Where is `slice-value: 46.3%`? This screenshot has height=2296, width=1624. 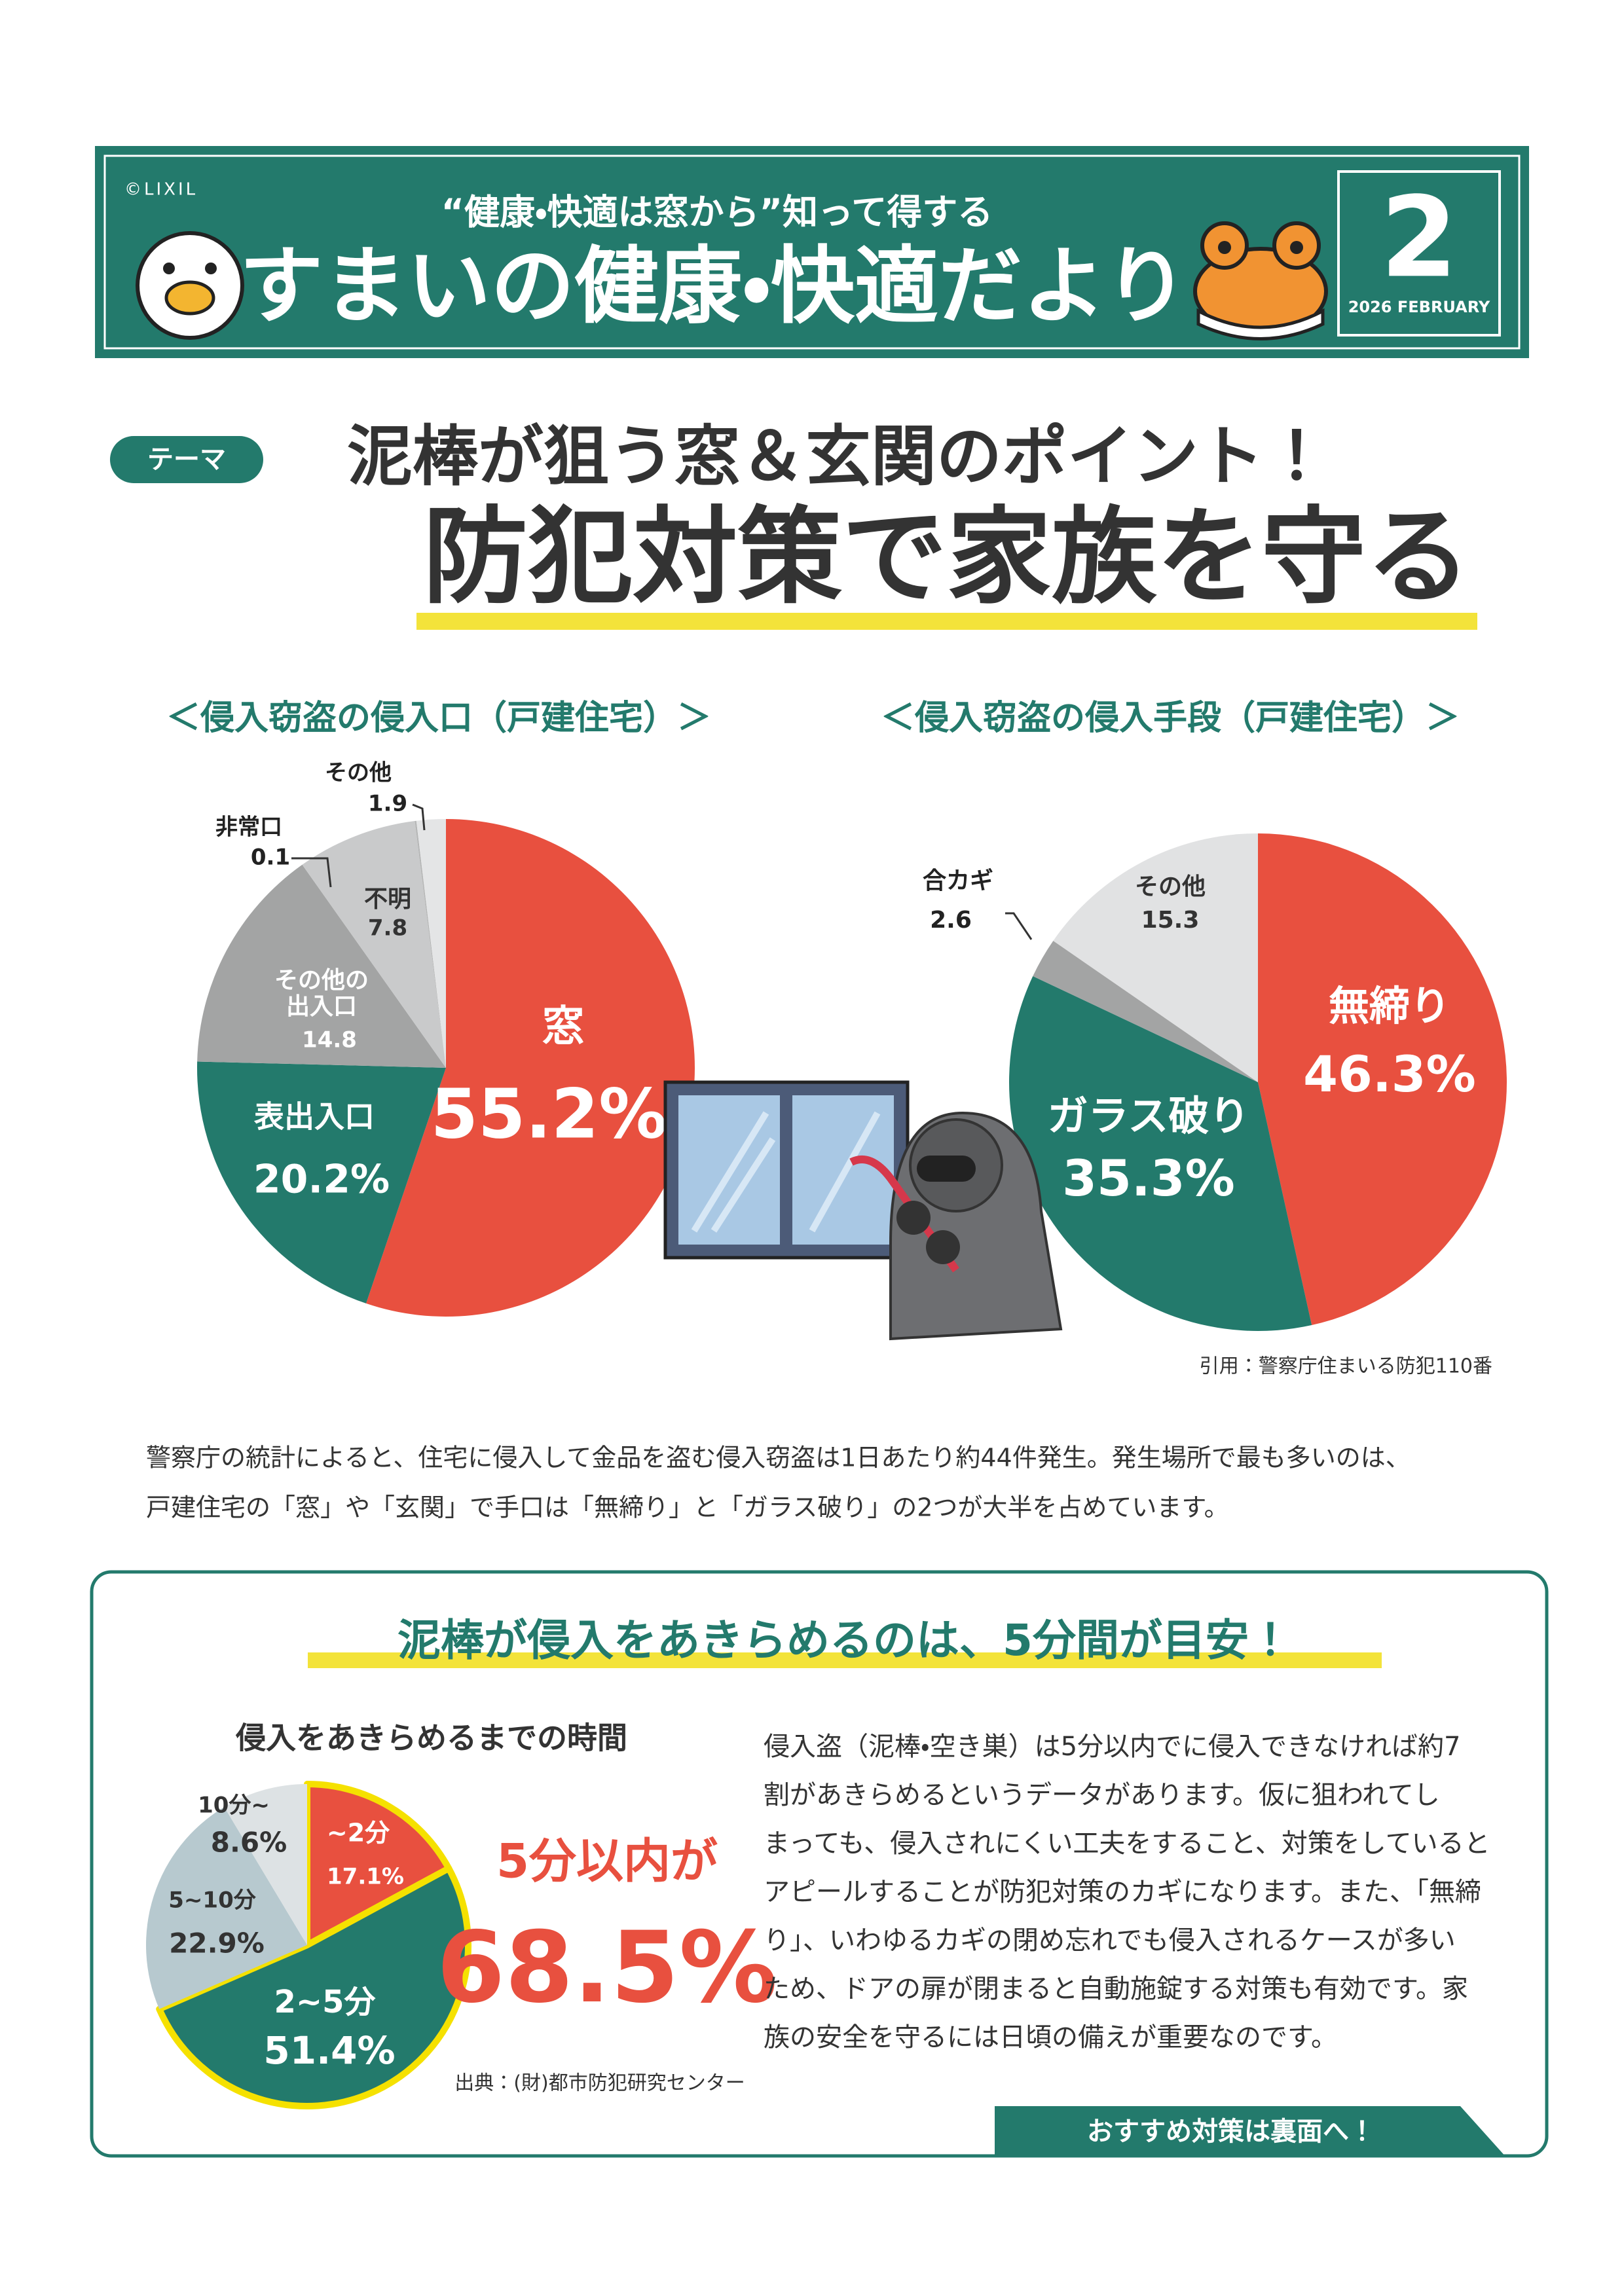 slice-value: 46.3% is located at coordinates (1389, 1074).